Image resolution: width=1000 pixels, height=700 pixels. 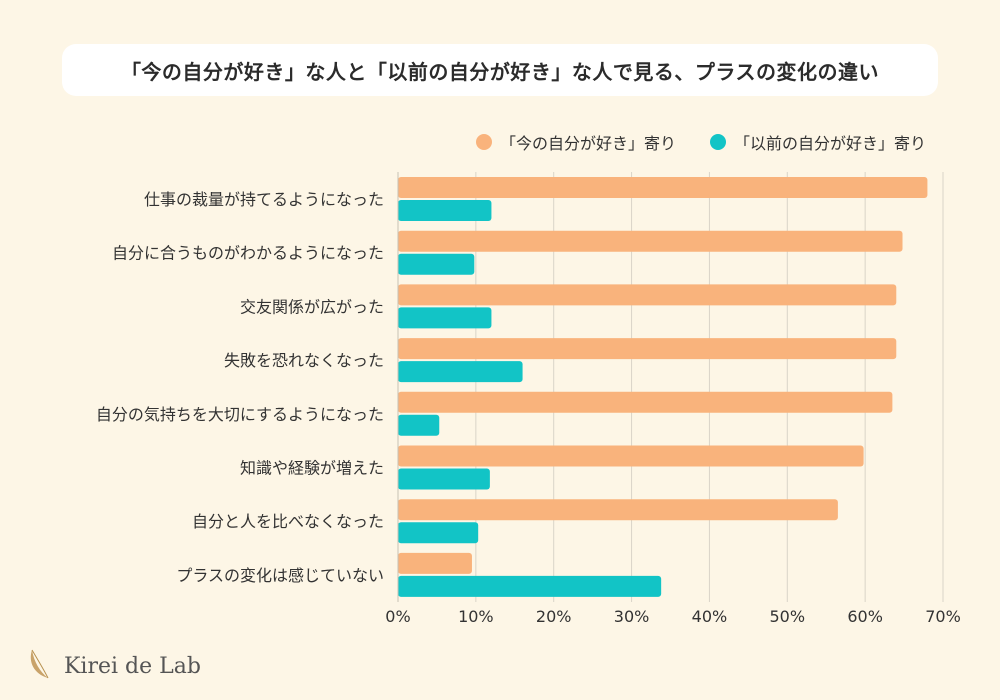 What do you see at coordinates (865, 616) in the screenshot?
I see `x-tick-label: 60%` at bounding box center [865, 616].